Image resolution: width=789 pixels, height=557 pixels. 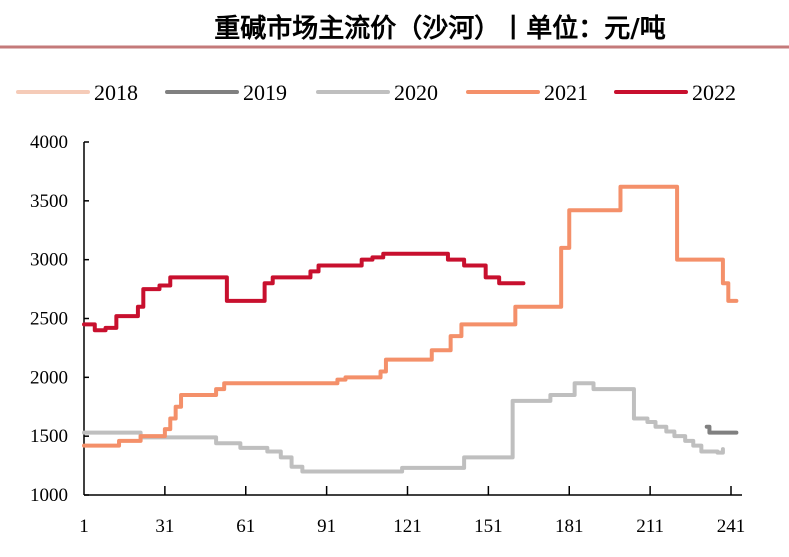 What do you see at coordinates (49, 142) in the screenshot?
I see `y-tick-label: 4000` at bounding box center [49, 142].